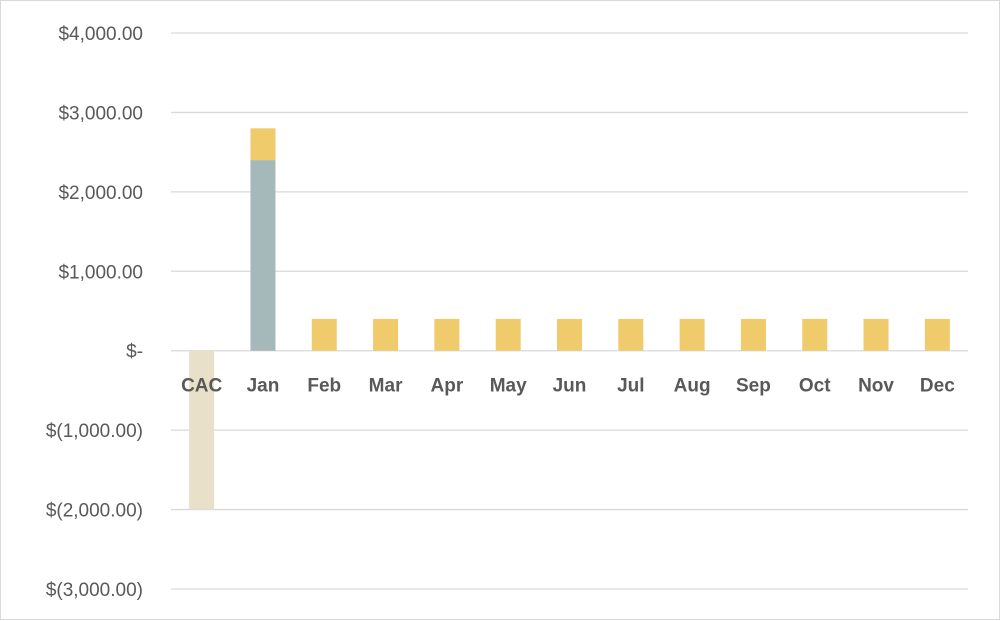 The width and height of the screenshot is (1000, 621). I want to click on y-tick-label: $(3,000.00), so click(94, 590).